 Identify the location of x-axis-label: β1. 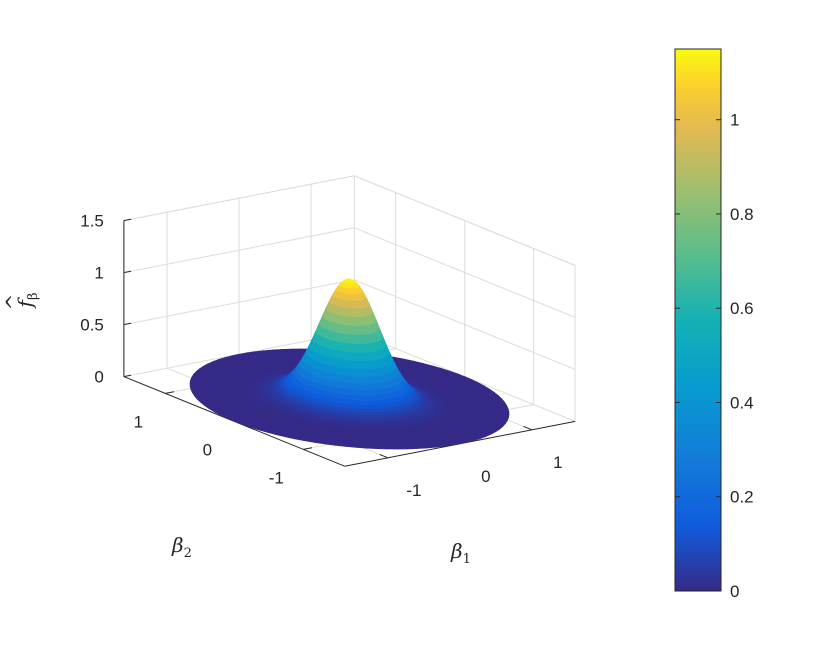
(460, 553).